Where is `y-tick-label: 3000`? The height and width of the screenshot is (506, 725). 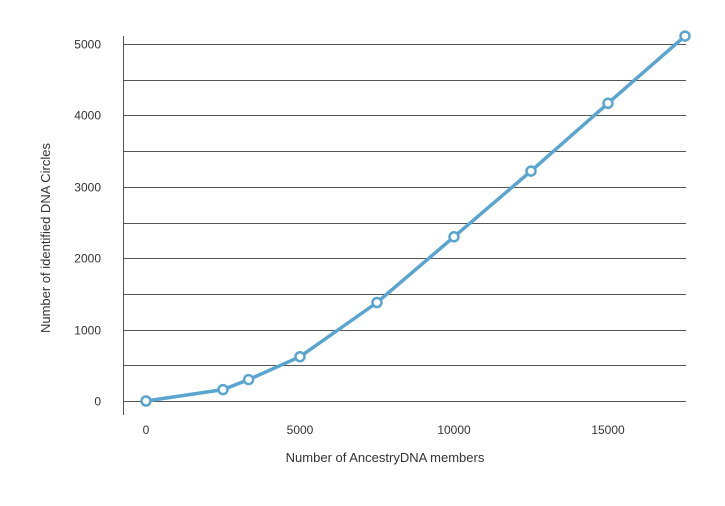 y-tick-label: 3000 is located at coordinates (87, 188).